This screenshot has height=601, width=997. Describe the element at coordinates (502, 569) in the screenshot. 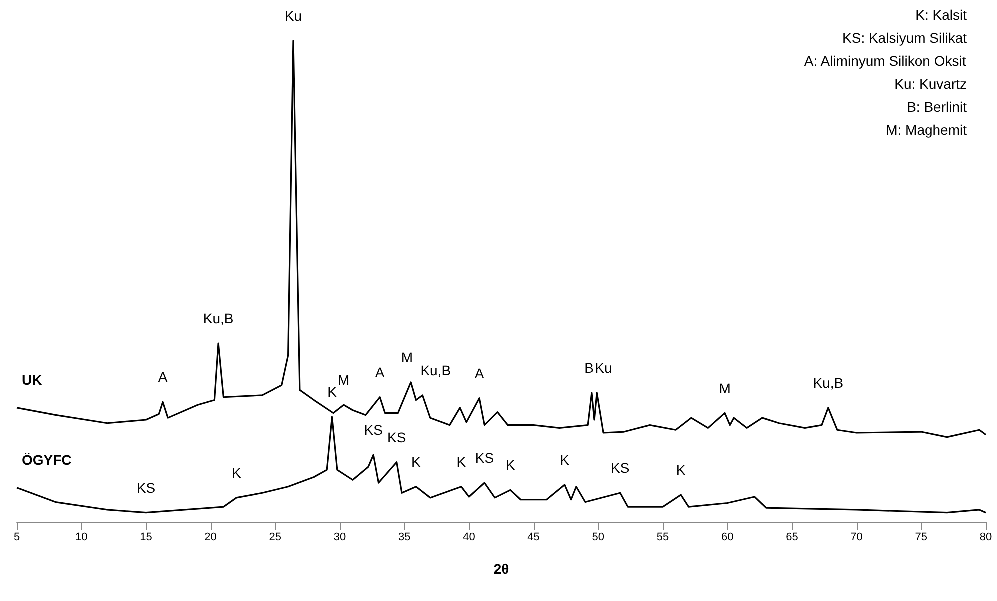

I see `x-axis-title: 2θ` at that location.